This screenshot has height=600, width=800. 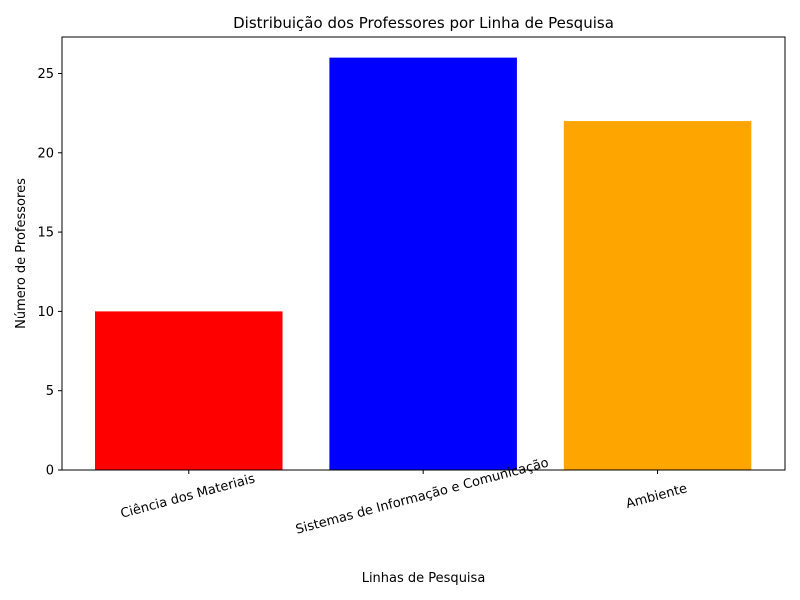 What do you see at coordinates (656, 496) in the screenshot?
I see `x-tick-label: Ambiente` at bounding box center [656, 496].